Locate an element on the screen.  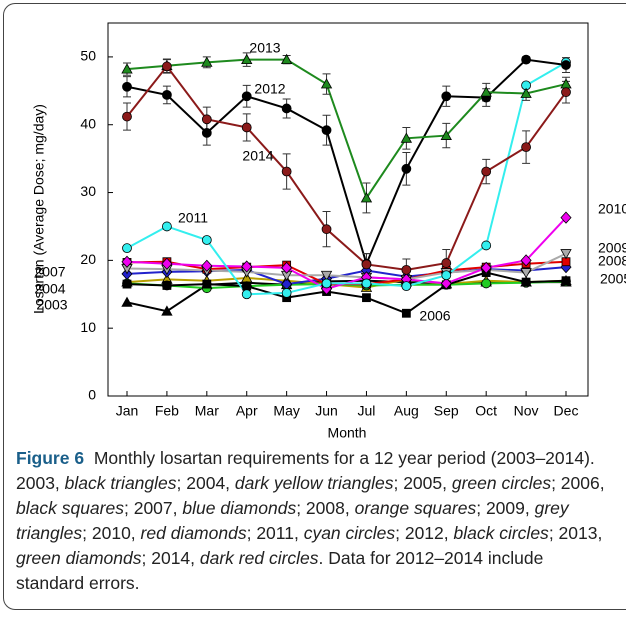
y-axis-label: Losartan (Average Dose; mg/day) is located at coordinates (39, 209).